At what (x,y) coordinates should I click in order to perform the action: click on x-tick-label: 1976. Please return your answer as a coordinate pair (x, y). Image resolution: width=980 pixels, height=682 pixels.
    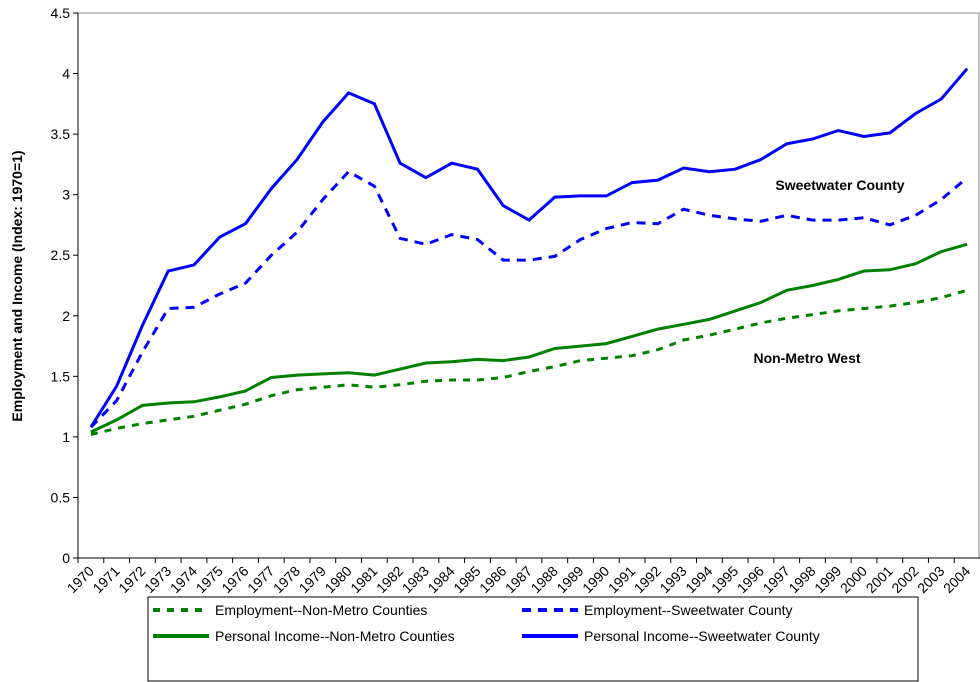
    Looking at the image, I should click on (234, 579).